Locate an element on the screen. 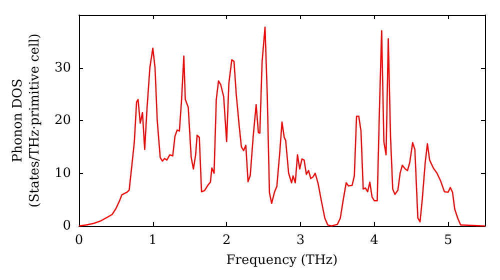 The height and width of the screenshot is (280, 500). x-tick-label: 2 is located at coordinates (226, 240).